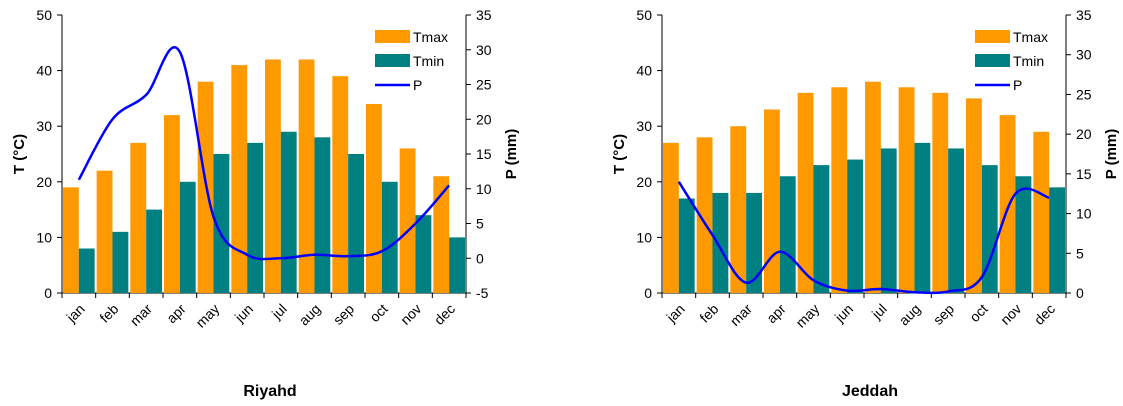 The height and width of the screenshot is (406, 1123). Describe the element at coordinates (1080, 253) in the screenshot. I see `y2-tick-label: 5` at that location.